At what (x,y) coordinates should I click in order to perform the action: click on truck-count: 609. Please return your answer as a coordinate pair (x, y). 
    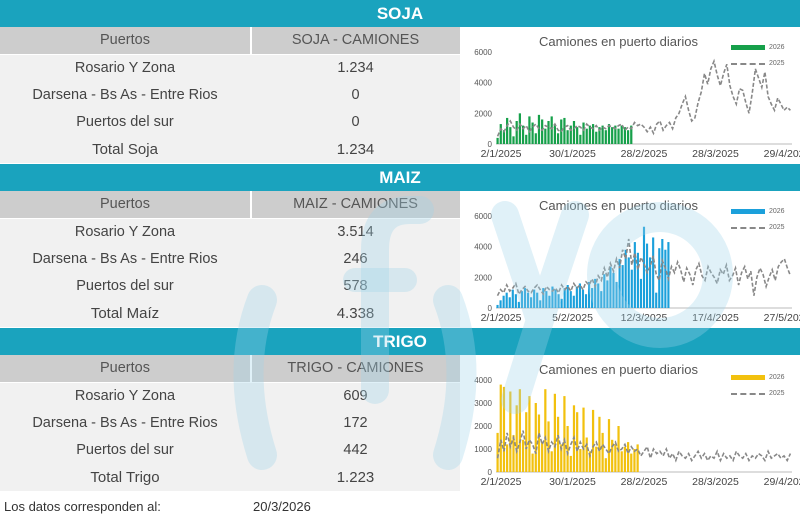
    Looking at the image, I should click on (355, 396).